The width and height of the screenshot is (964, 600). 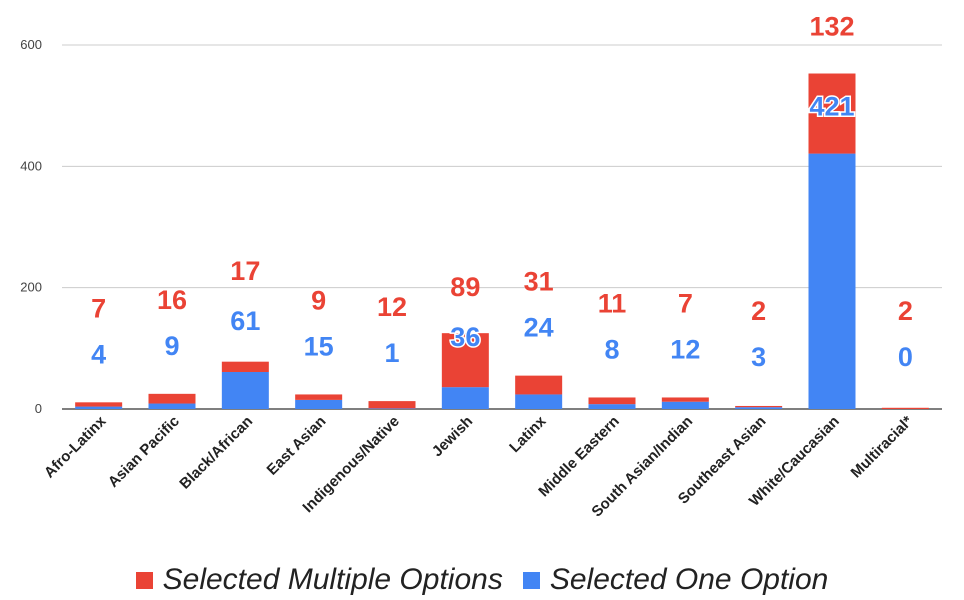 What do you see at coordinates (31, 226) in the screenshot?
I see `y-axis: 0 200 400 600` at bounding box center [31, 226].